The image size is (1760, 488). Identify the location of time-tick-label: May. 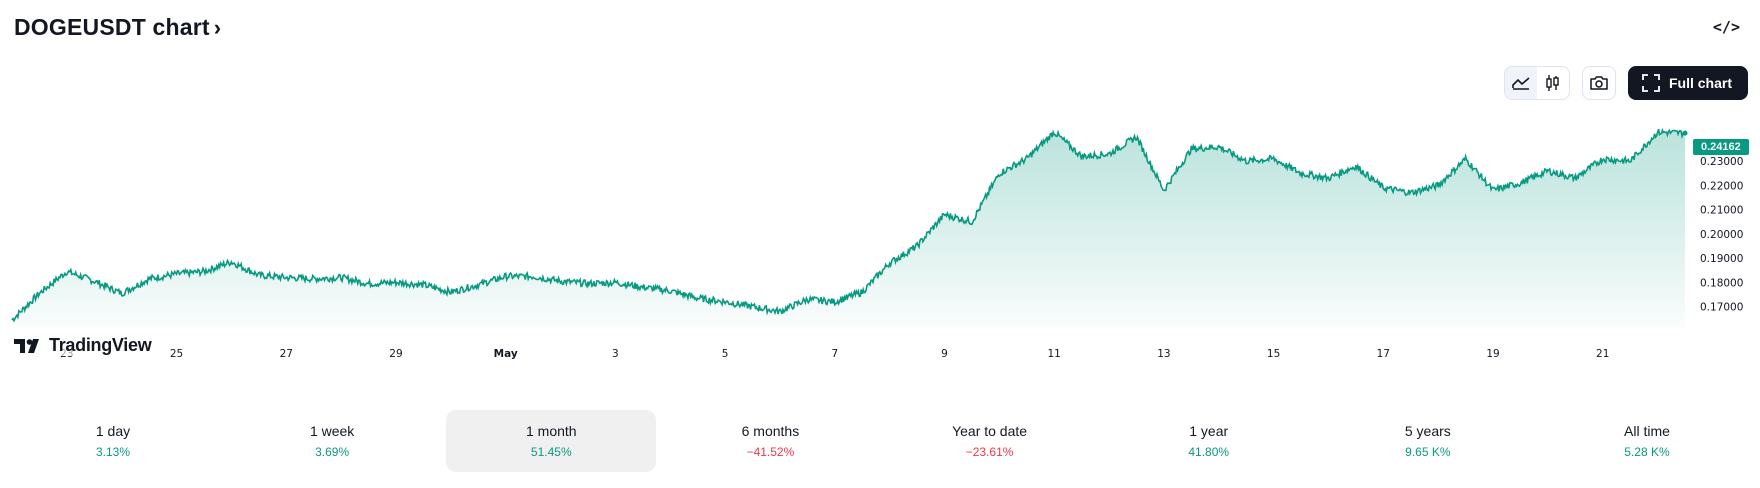
(506, 354).